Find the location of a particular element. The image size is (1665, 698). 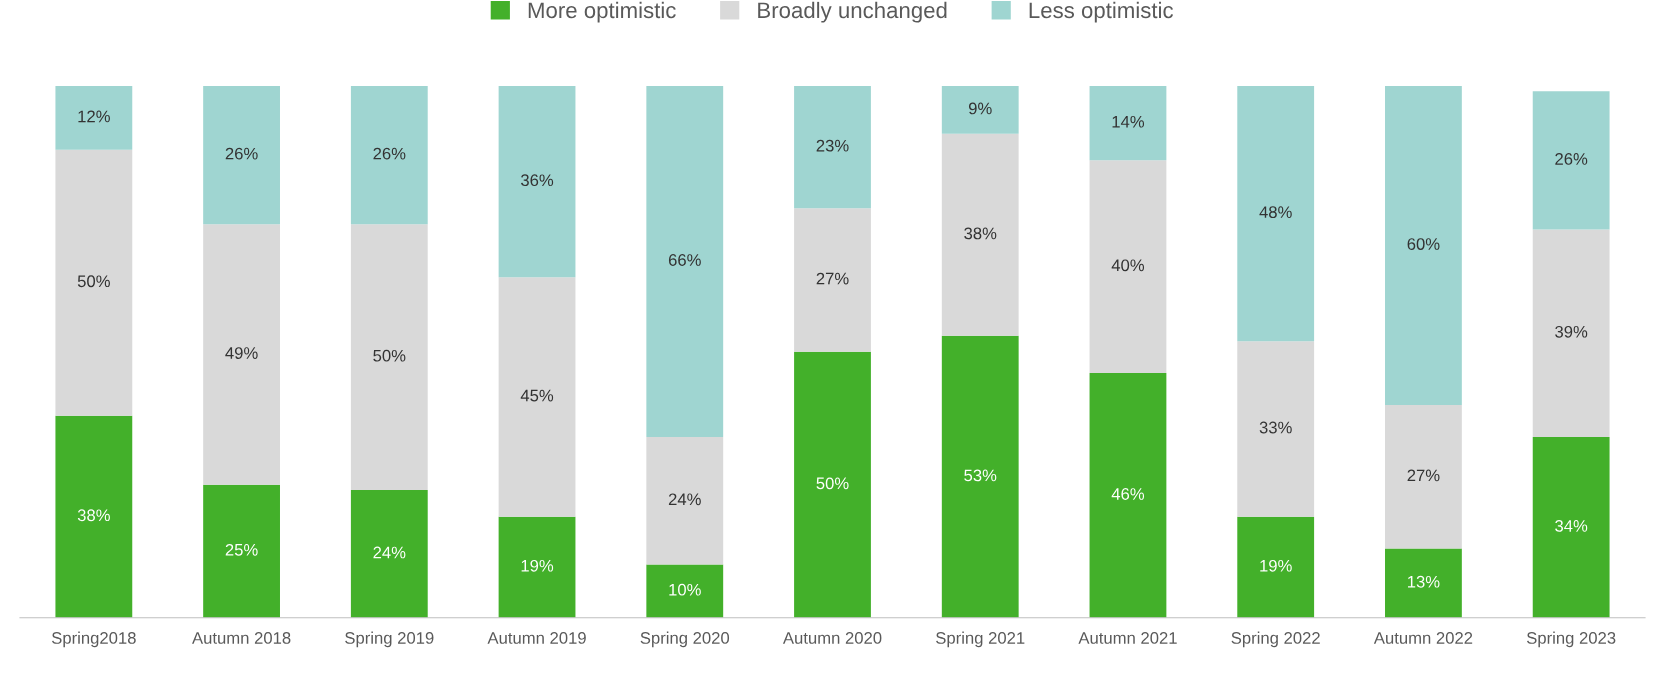

data-label: 46% is located at coordinates (1128, 494).